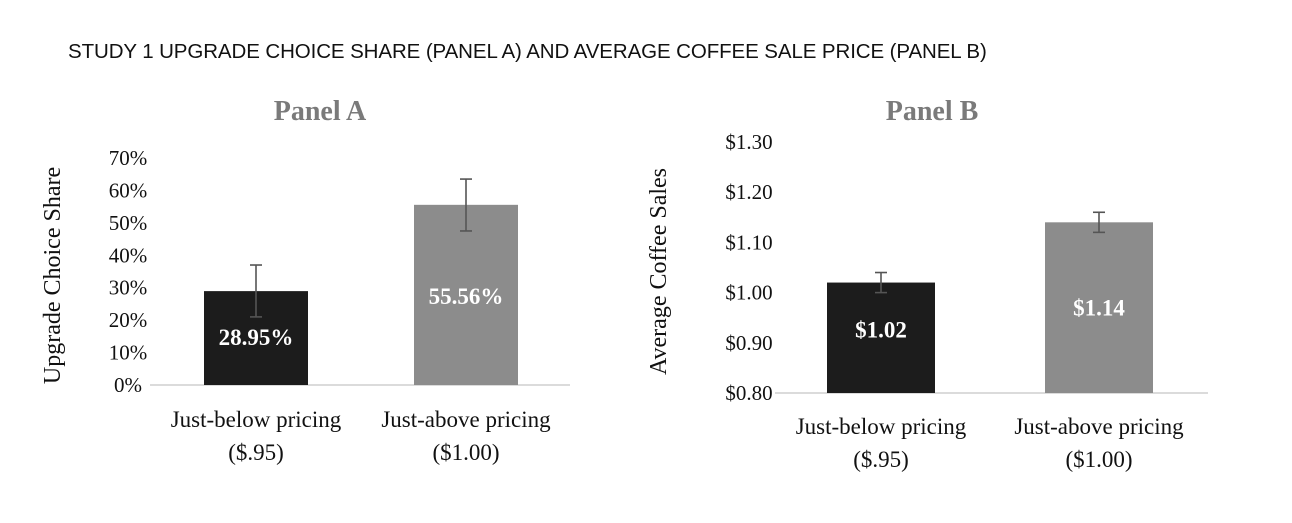 This screenshot has height=523, width=1292. What do you see at coordinates (53, 275) in the screenshot?
I see `panel-a-y-axis-label: Upgrade Choice Share` at bounding box center [53, 275].